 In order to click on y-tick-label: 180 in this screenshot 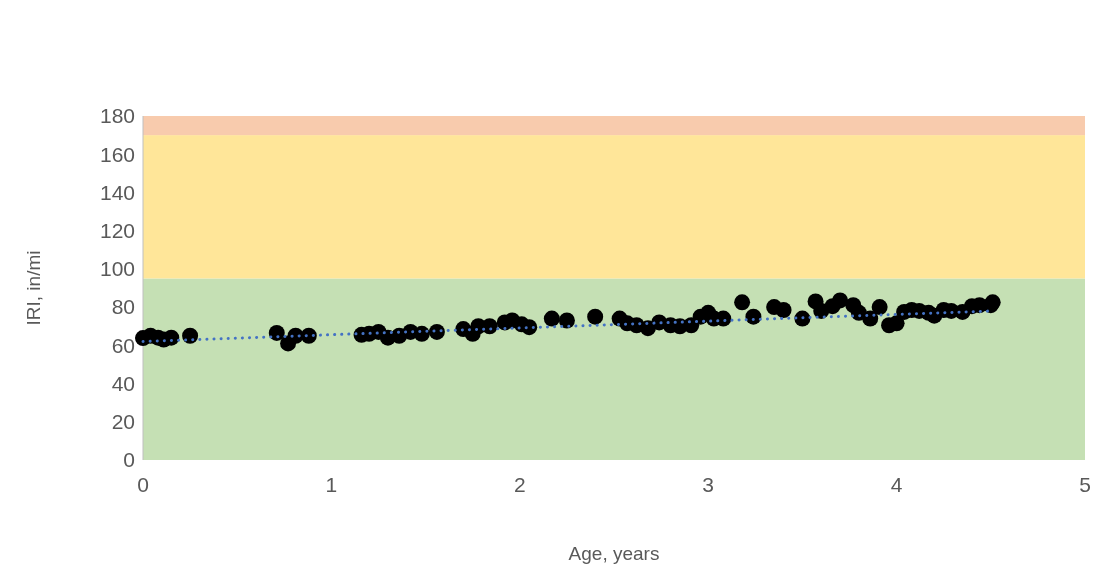, I will do `click(117, 116)`.